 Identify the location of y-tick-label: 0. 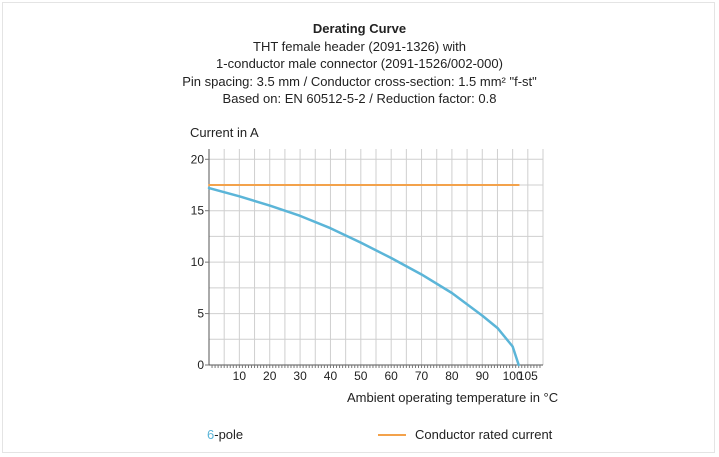
(200, 365).